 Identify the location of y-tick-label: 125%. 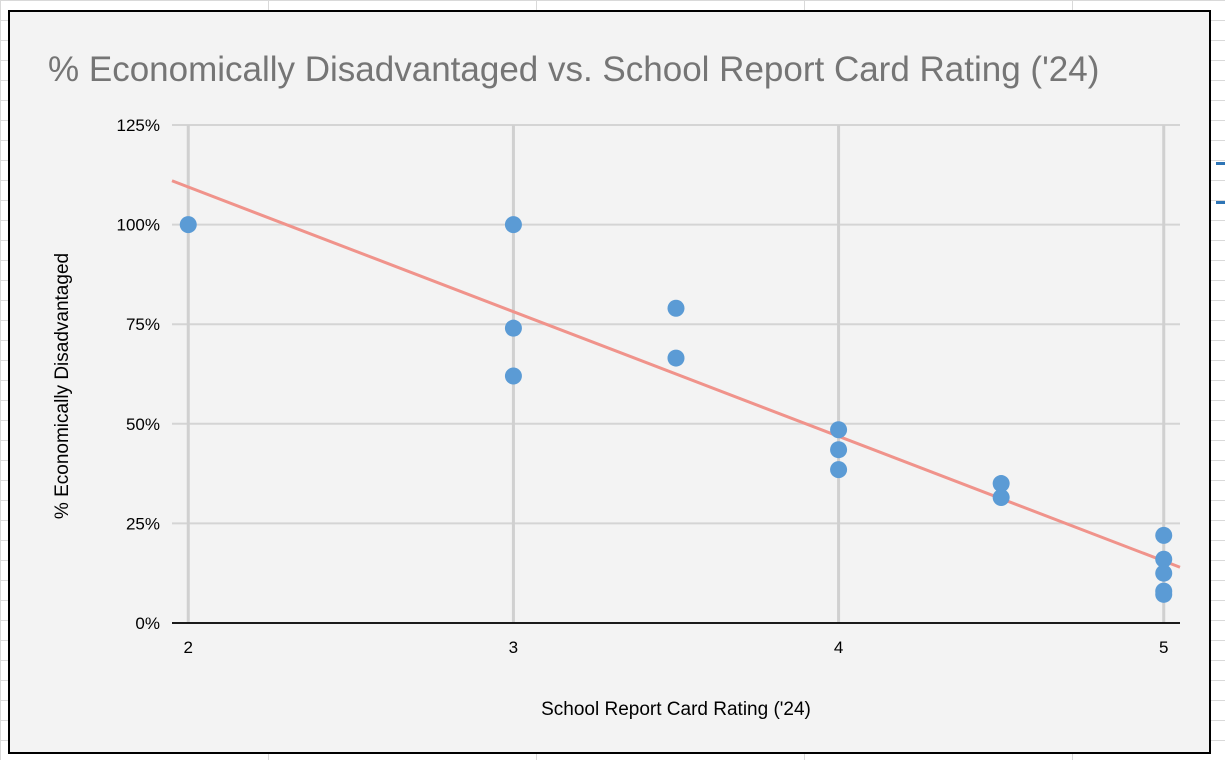
(138, 125).